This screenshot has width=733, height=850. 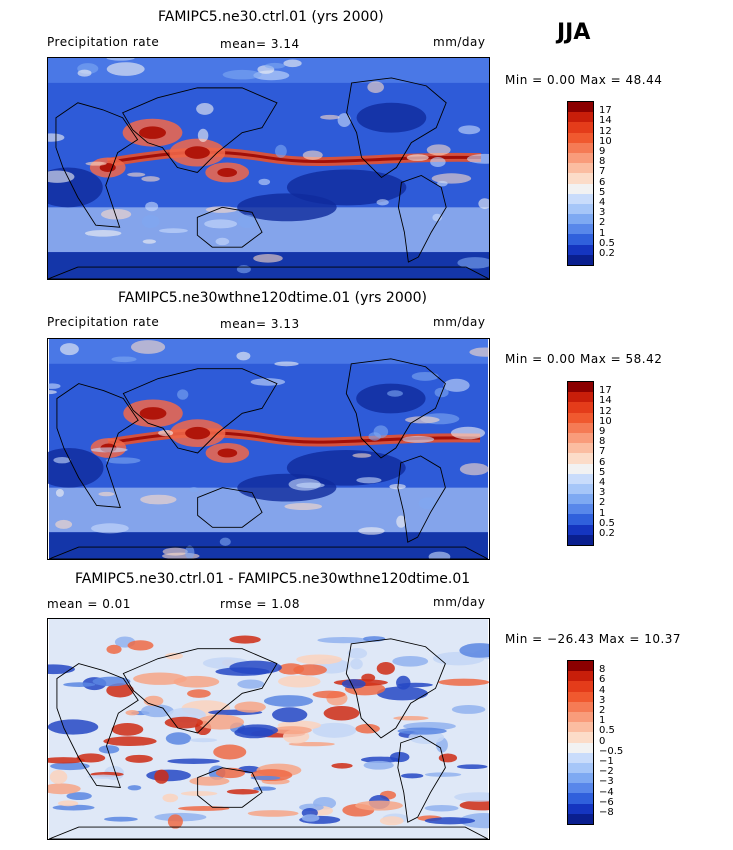 What do you see at coordinates (103, 322) in the screenshot?
I see `panel-2-variable-label: Precipitation rate` at bounding box center [103, 322].